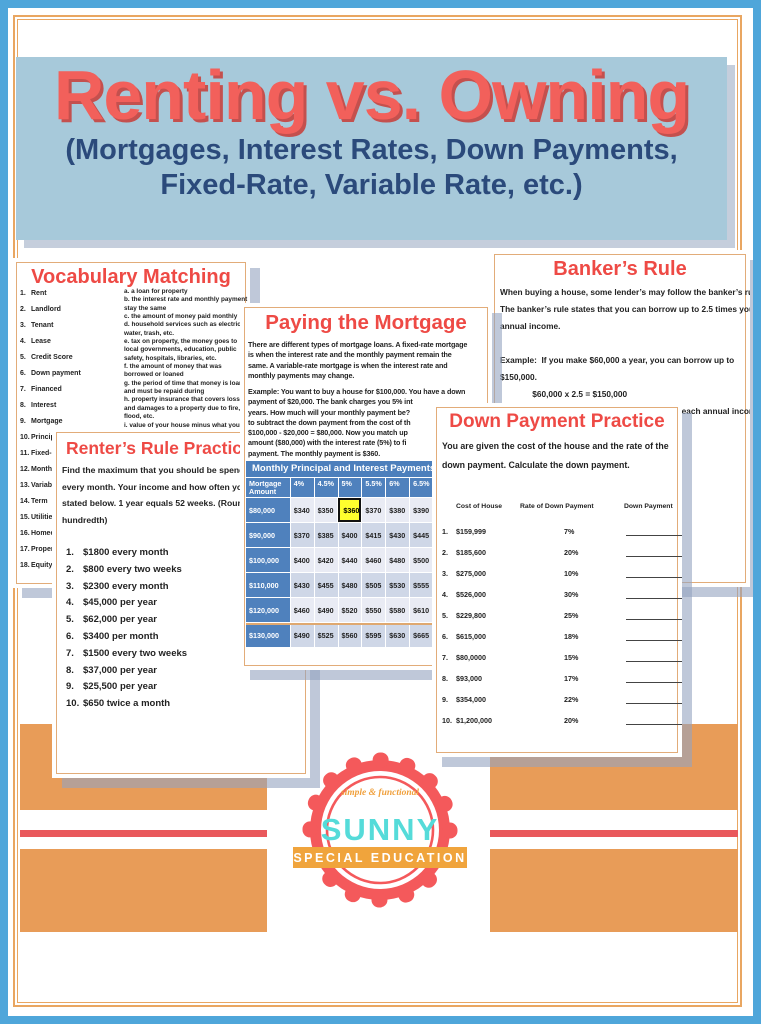 Image resolution: width=761 pixels, height=1024 pixels. What do you see at coordinates (38, 405) in the screenshot?
I see `vocabulary-term: 8. Interest` at bounding box center [38, 405].